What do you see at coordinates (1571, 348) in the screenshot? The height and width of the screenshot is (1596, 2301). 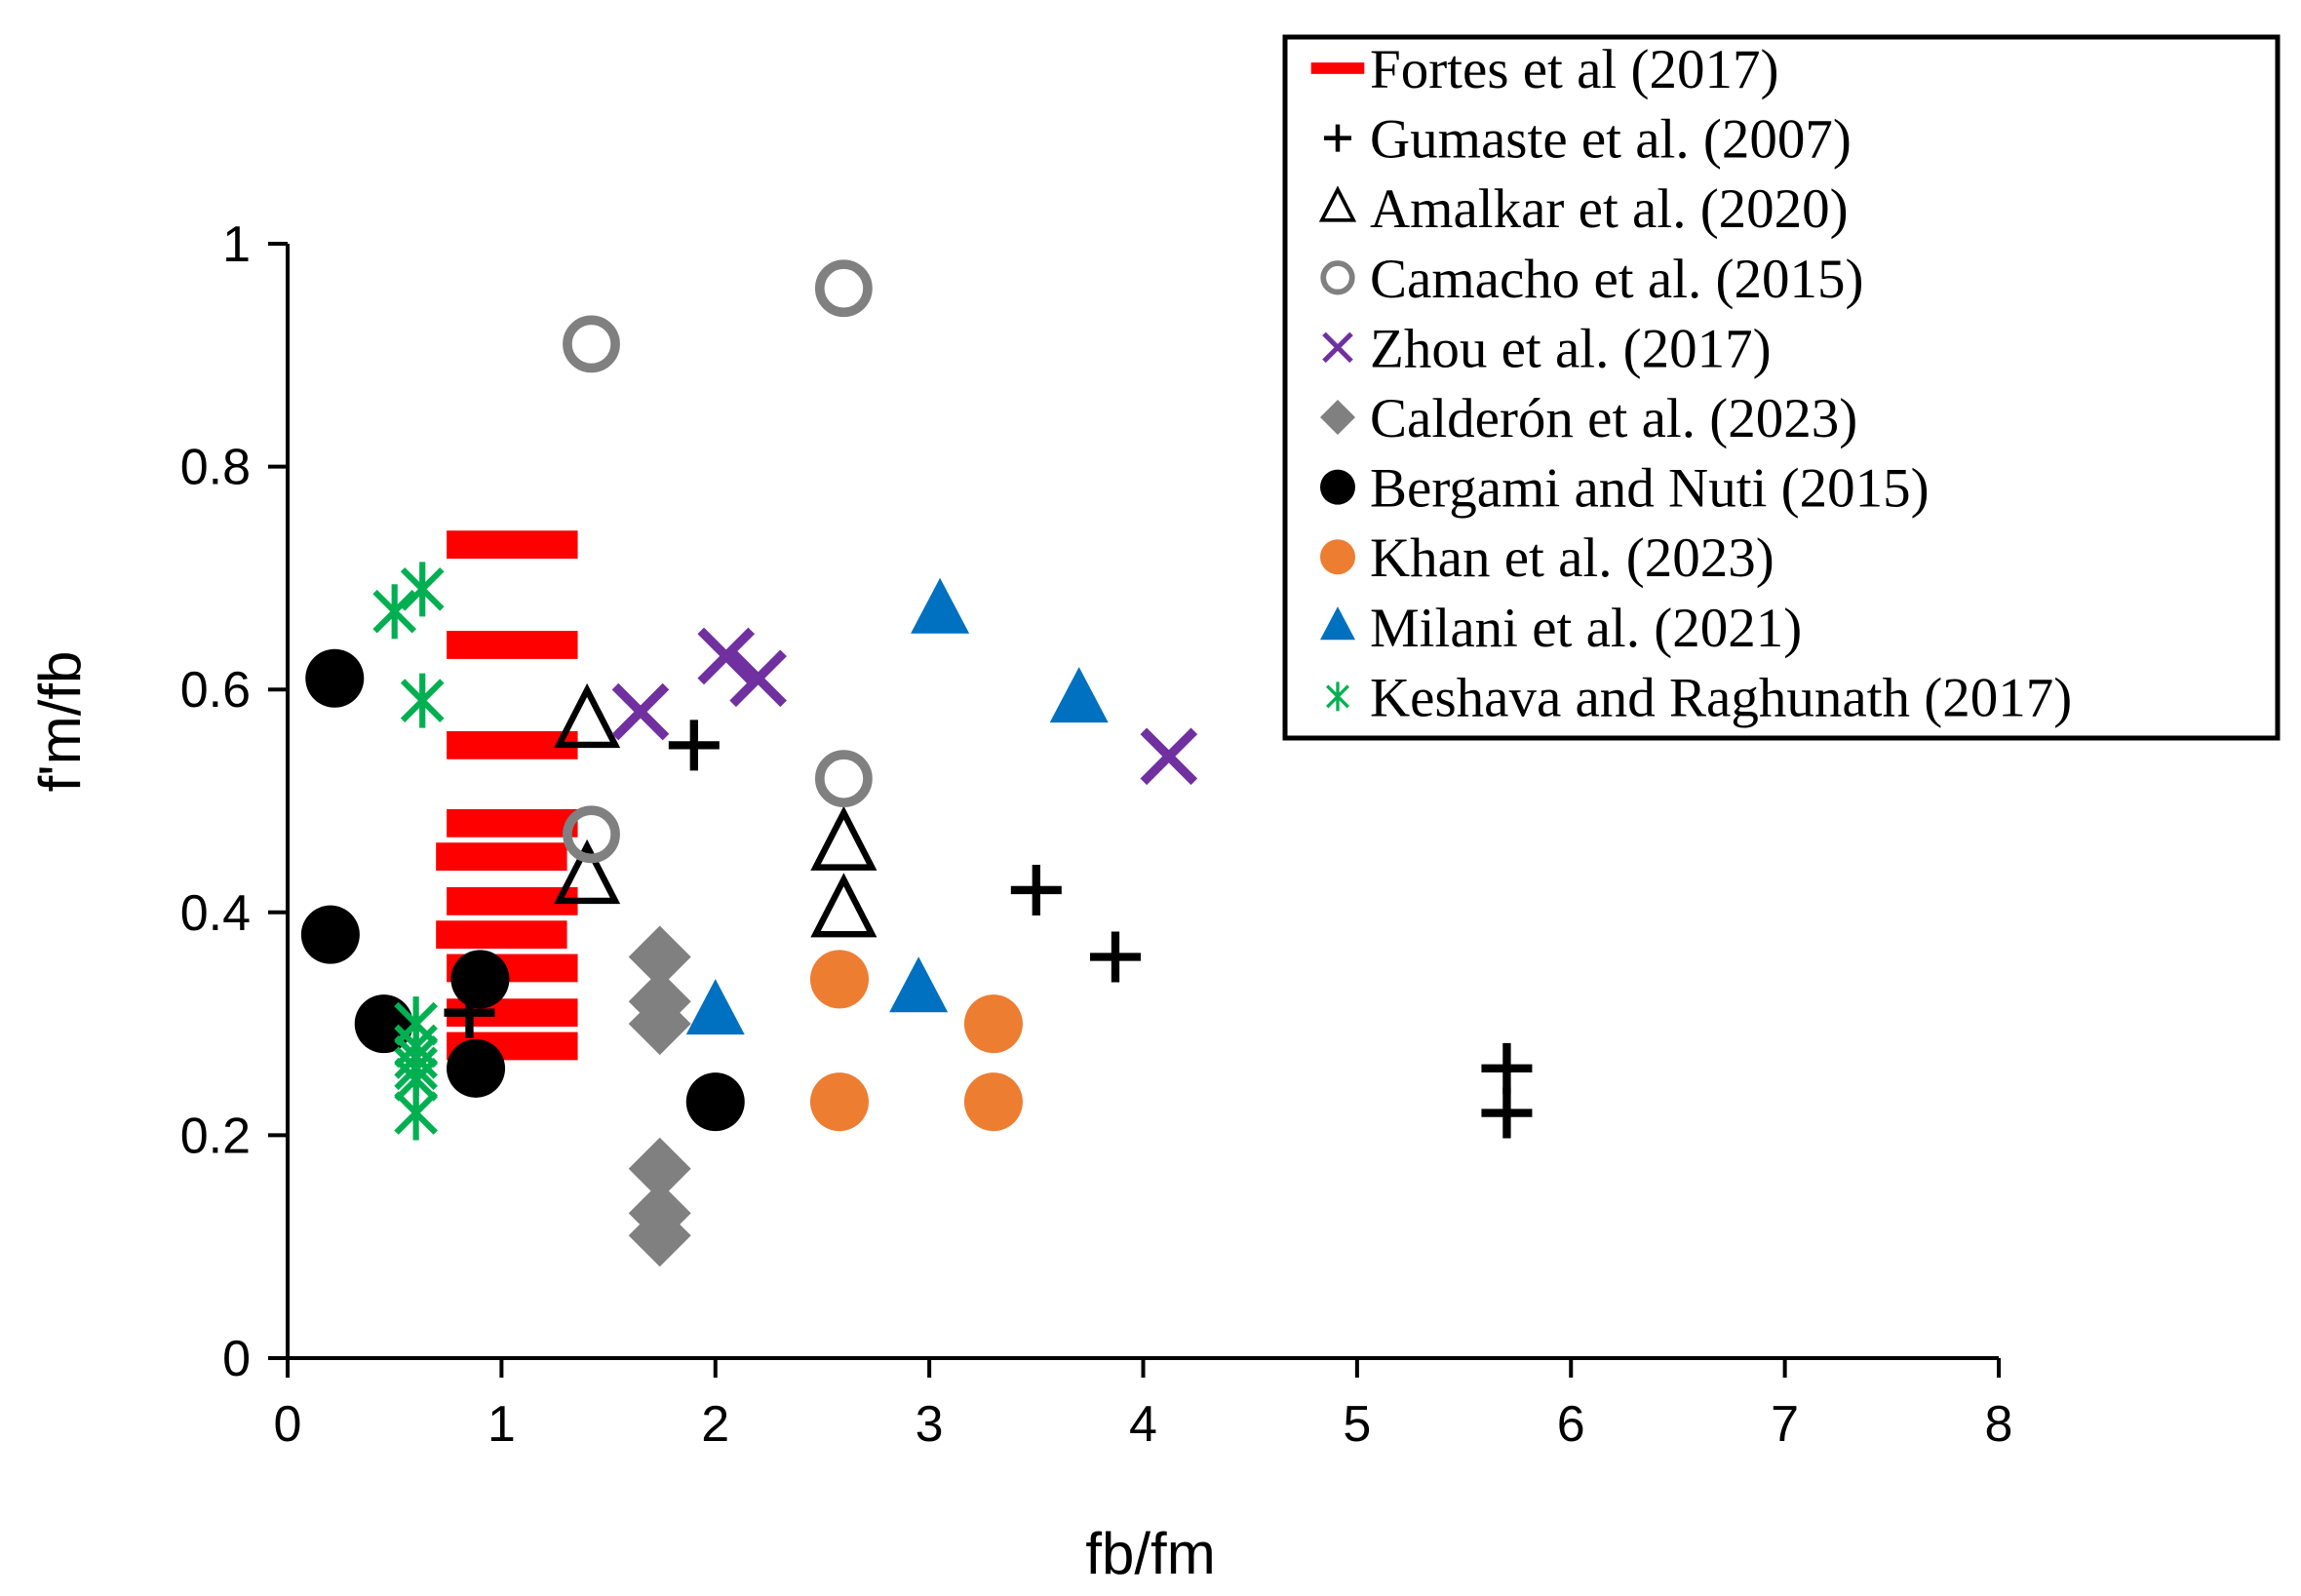 I see `legend-label: Zhou et al. (2017)` at bounding box center [1571, 348].